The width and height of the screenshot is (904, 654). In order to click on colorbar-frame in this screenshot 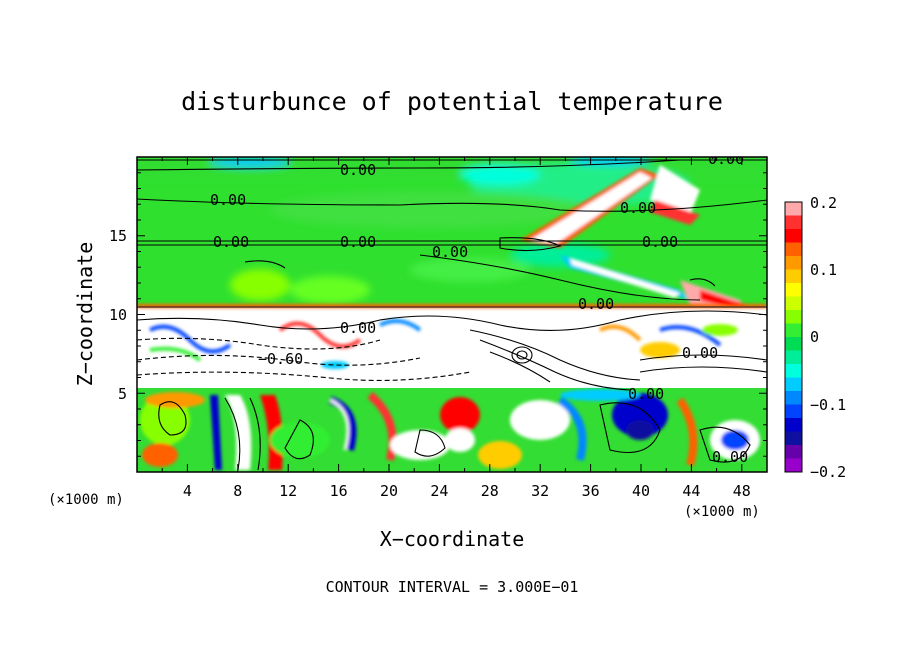, I will do `click(793, 337)`.